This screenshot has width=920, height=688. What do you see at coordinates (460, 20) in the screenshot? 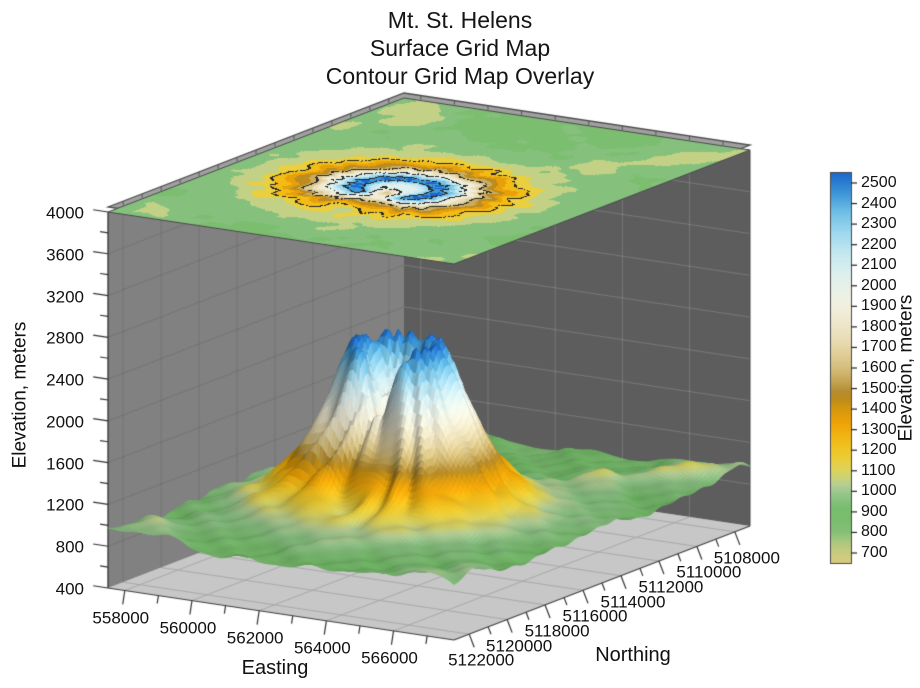
I see `chart-title-line-1: Mt. St. Helens` at bounding box center [460, 20].